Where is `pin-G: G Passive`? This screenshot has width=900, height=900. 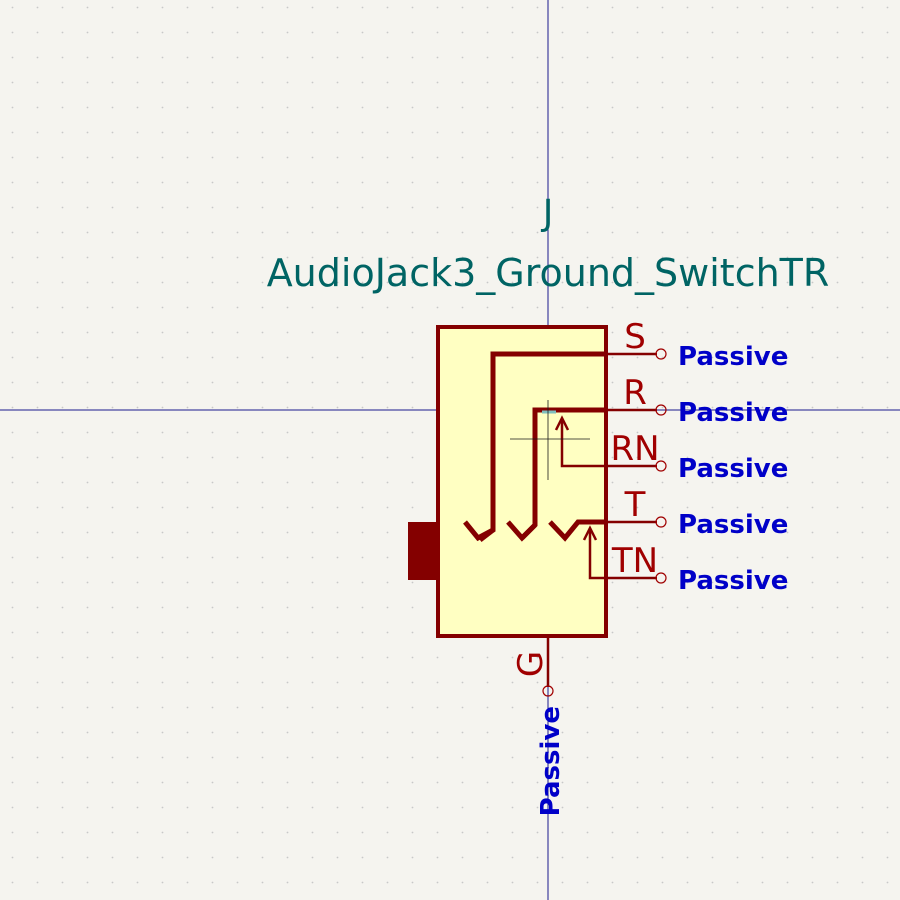
pin-G: G Passive is located at coordinates (538, 726).